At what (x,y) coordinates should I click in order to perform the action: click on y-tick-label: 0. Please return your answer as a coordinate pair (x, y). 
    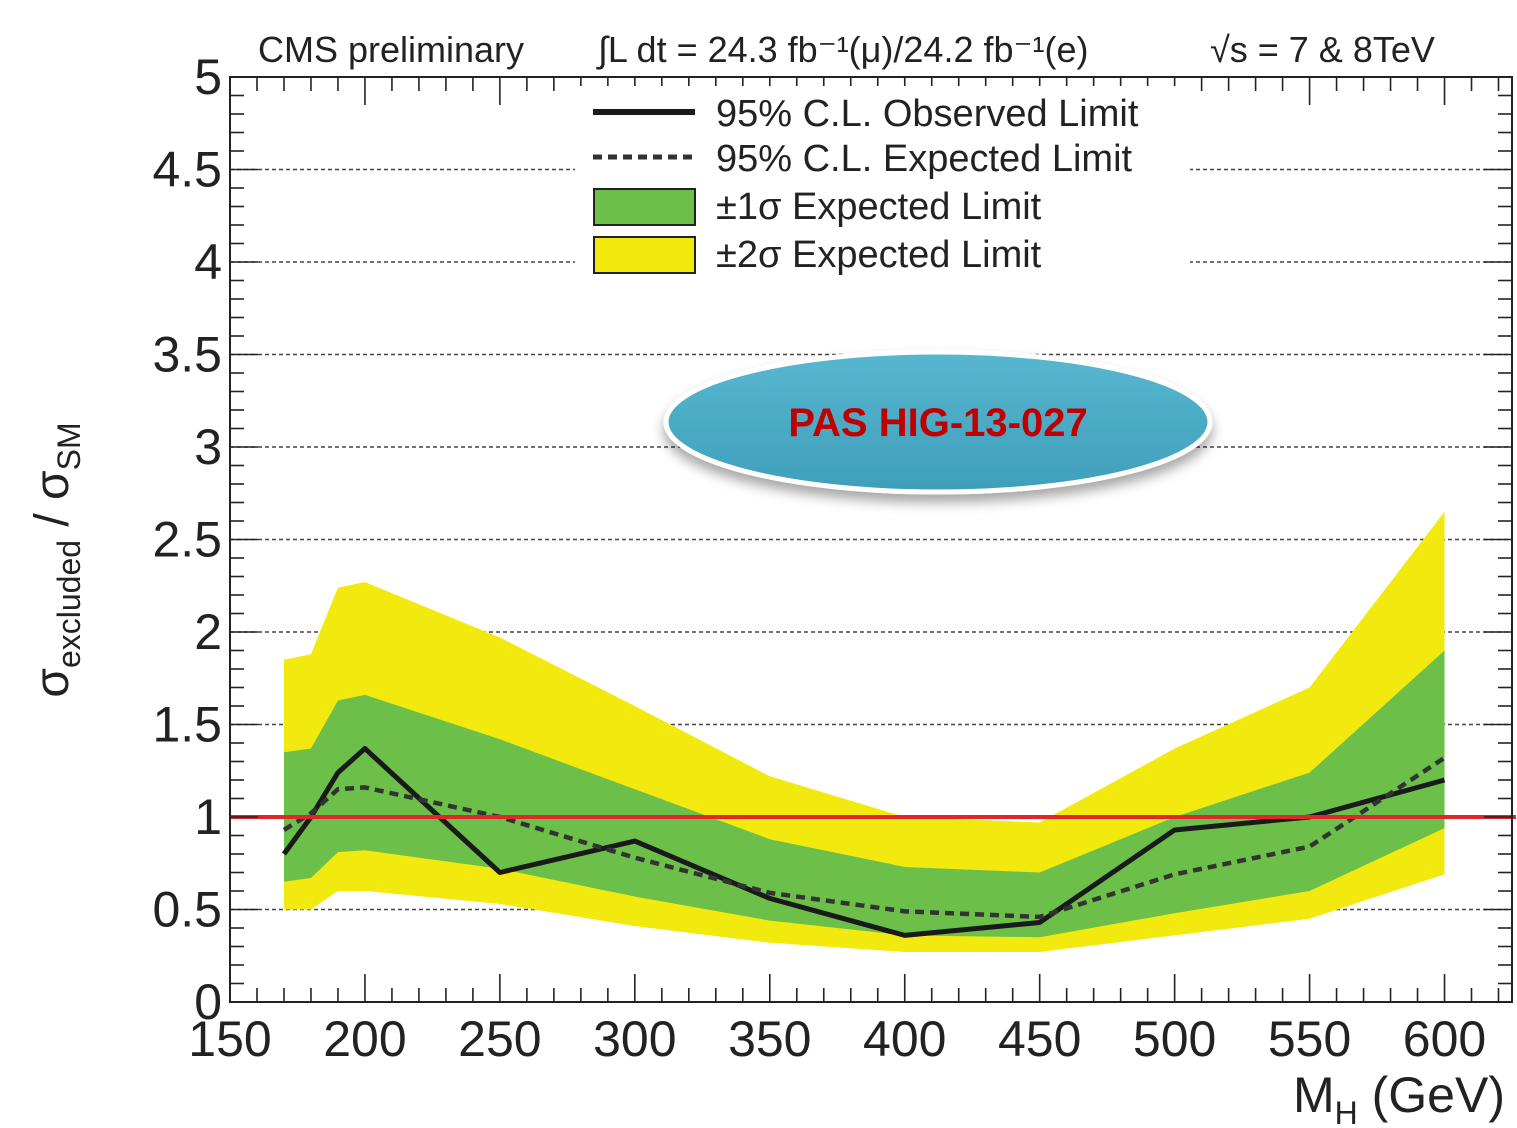
    Looking at the image, I should click on (208, 1002).